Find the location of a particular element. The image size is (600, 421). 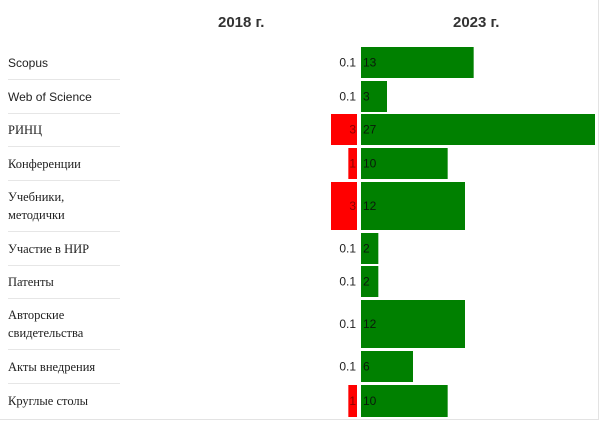

category-label: РИНЦ is located at coordinates (25, 130).